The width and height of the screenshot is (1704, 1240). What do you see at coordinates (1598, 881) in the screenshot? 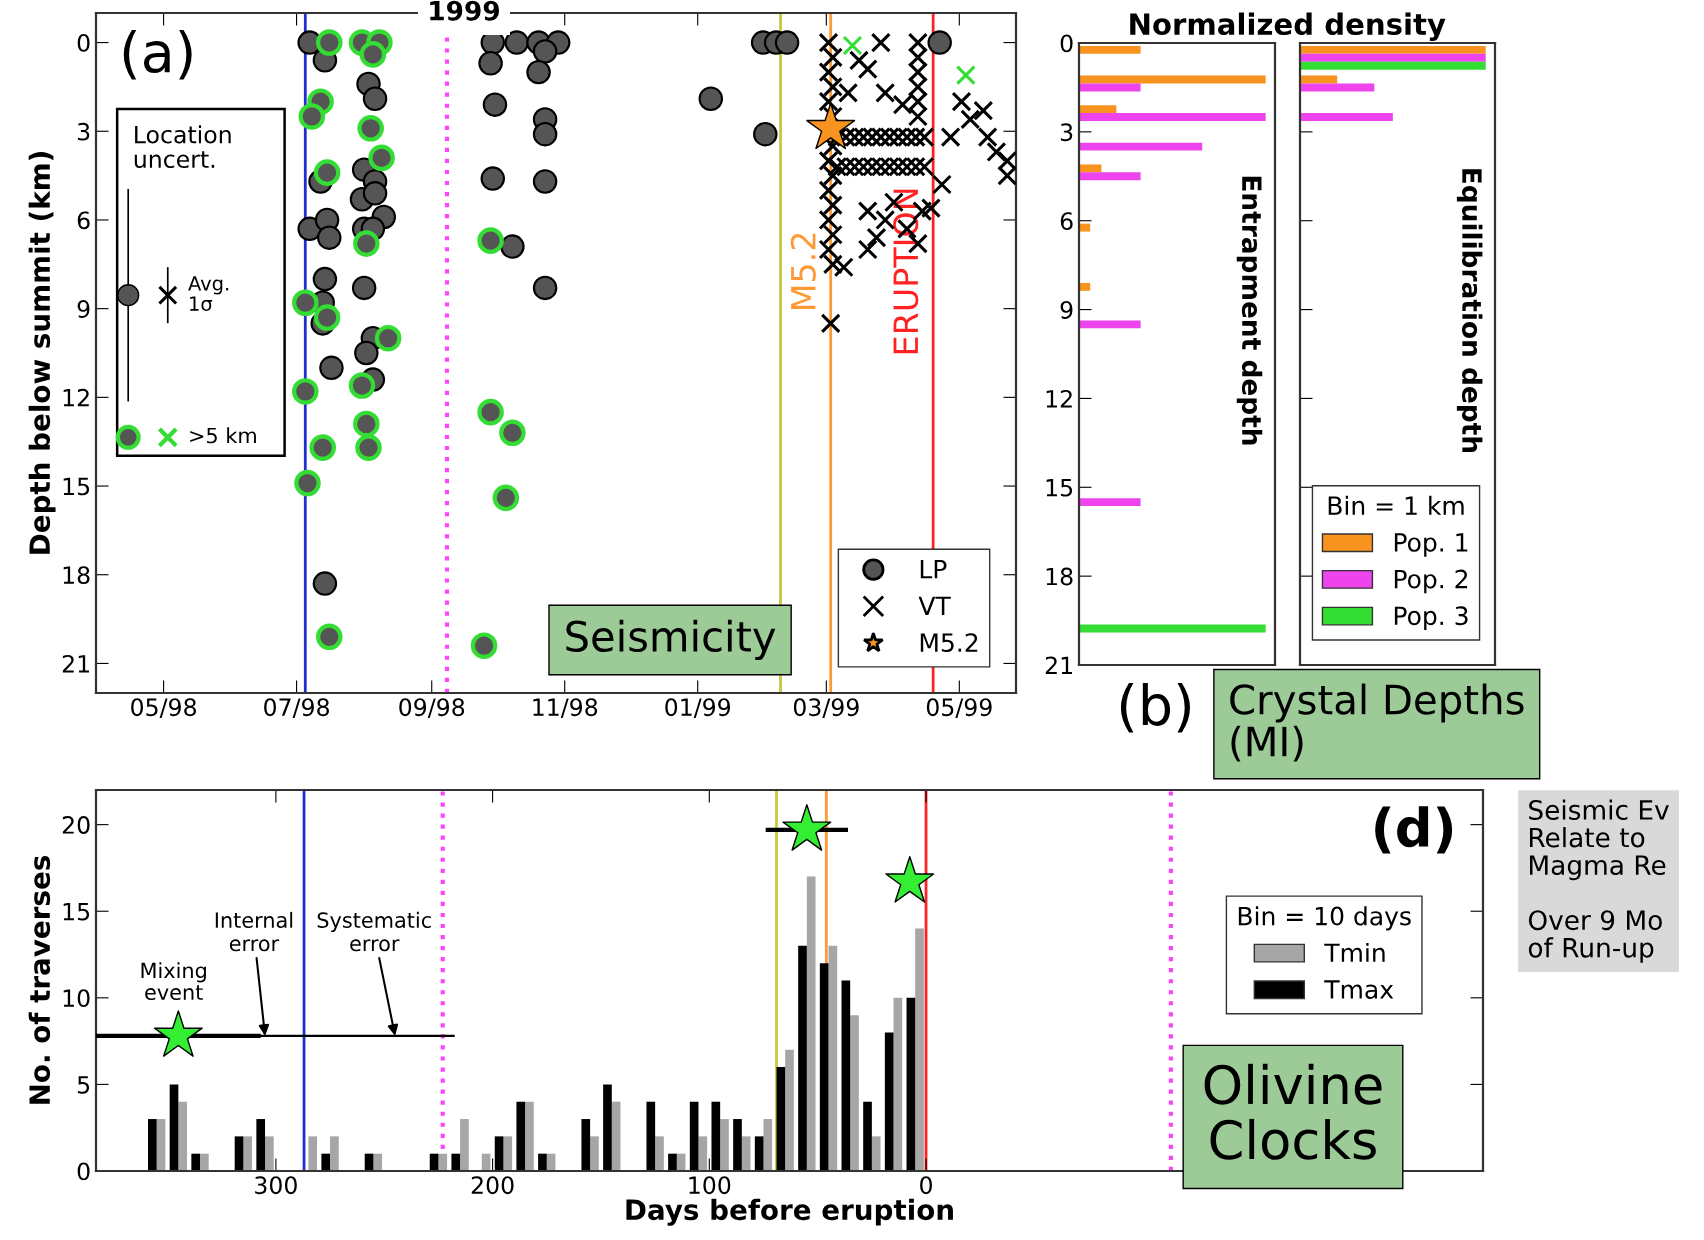
I see `text: Seismic Ev Relate to Magma Re Over 9 Mo of Run-up` at bounding box center [1598, 881].